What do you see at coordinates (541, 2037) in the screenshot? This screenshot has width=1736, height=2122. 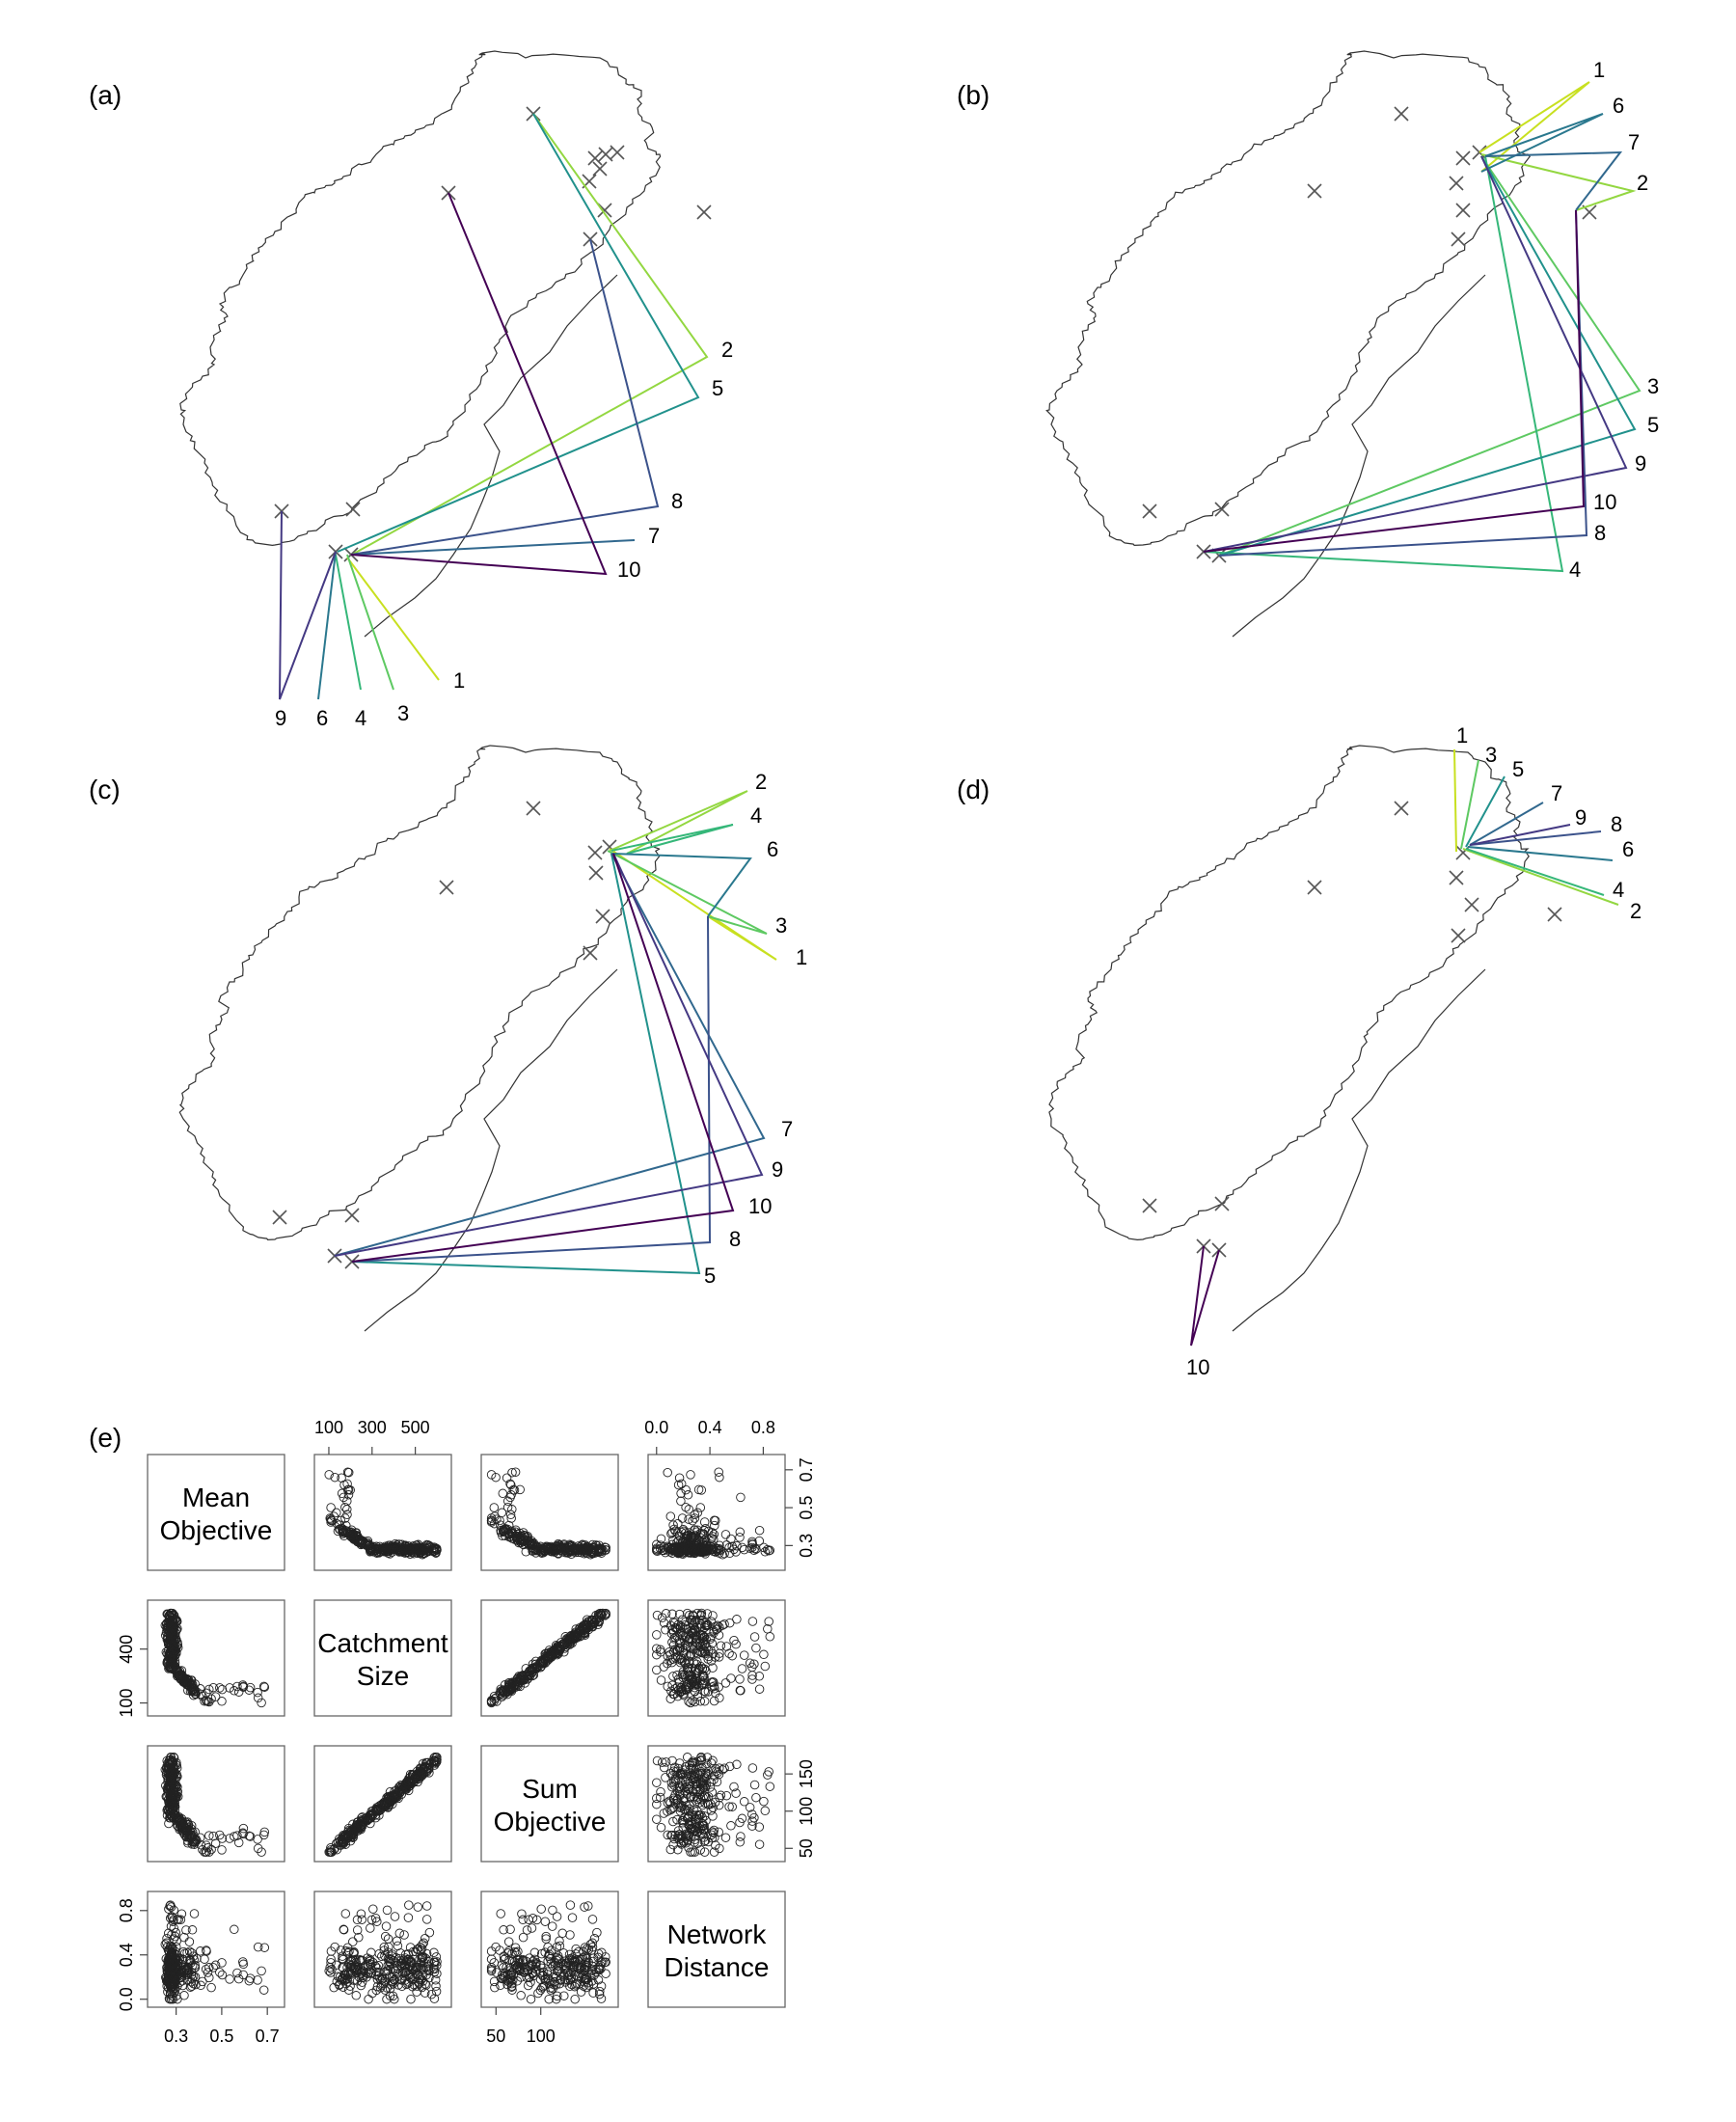 I see `tick-label-bottom: 100` at bounding box center [541, 2037].